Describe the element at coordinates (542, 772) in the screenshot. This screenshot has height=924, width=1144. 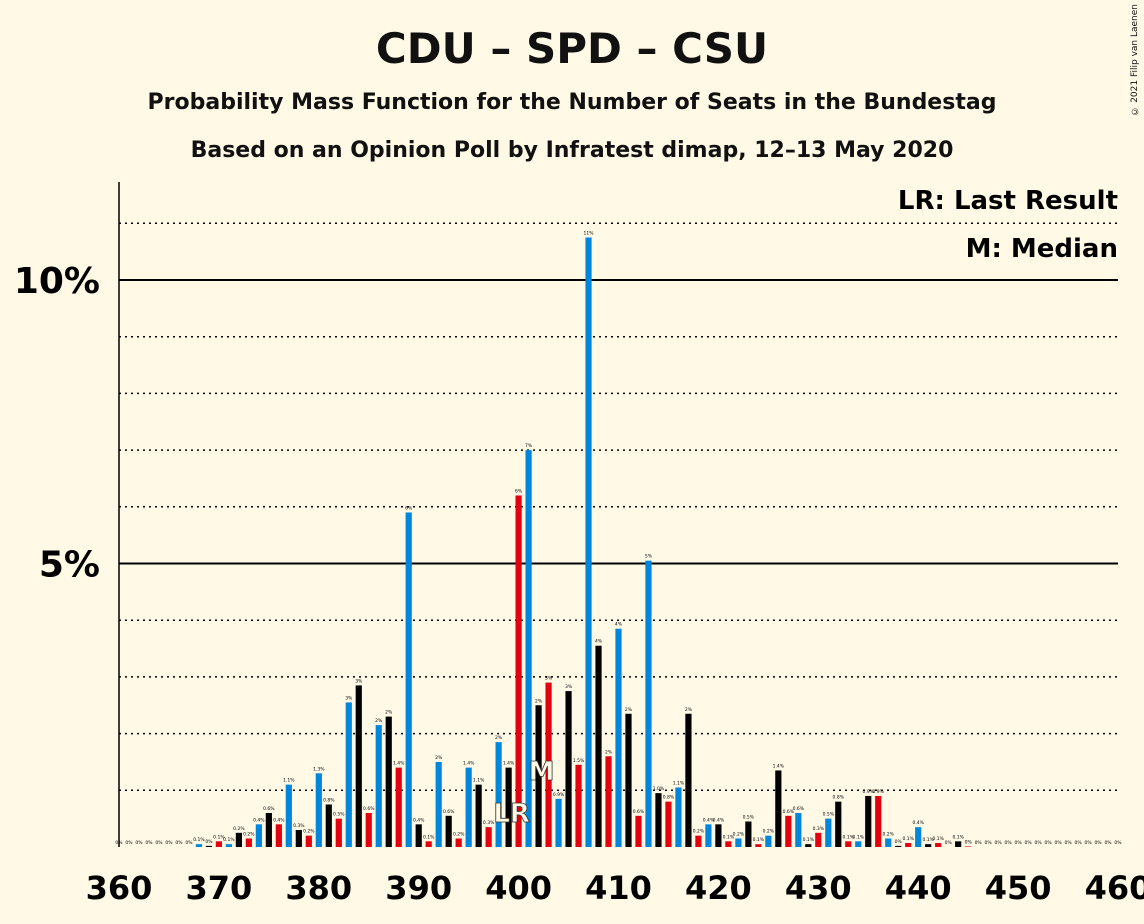
I see `median-marker: M` at that location.